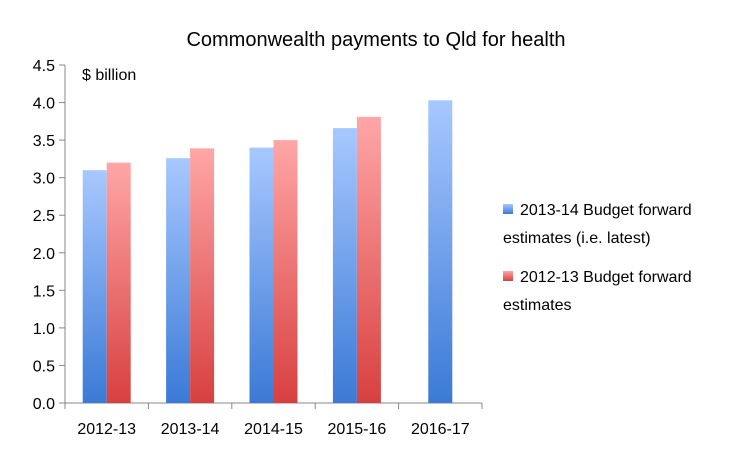  Describe the element at coordinates (109, 75) in the screenshot. I see `y-unit-label: $ billion` at that location.